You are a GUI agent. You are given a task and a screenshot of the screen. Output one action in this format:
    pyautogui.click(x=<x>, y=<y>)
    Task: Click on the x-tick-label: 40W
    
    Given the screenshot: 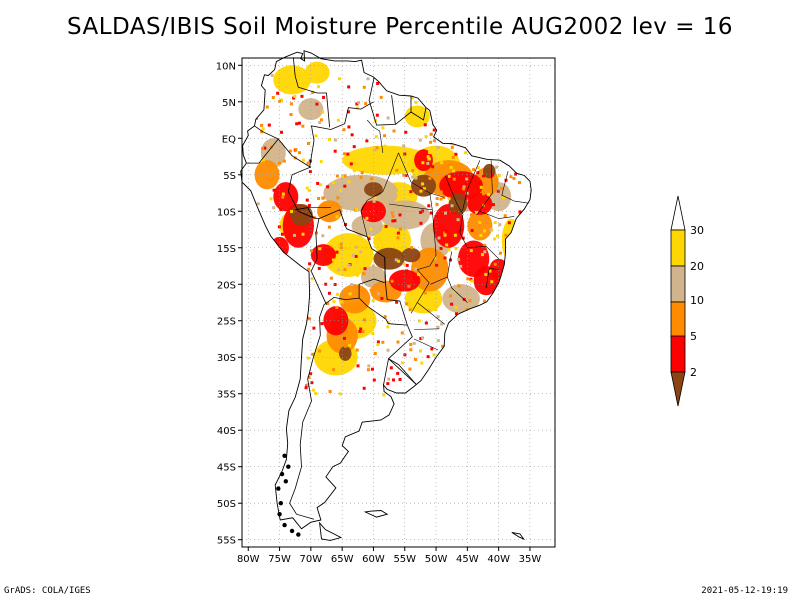 What is the action you would take?
    pyautogui.click(x=498, y=559)
    